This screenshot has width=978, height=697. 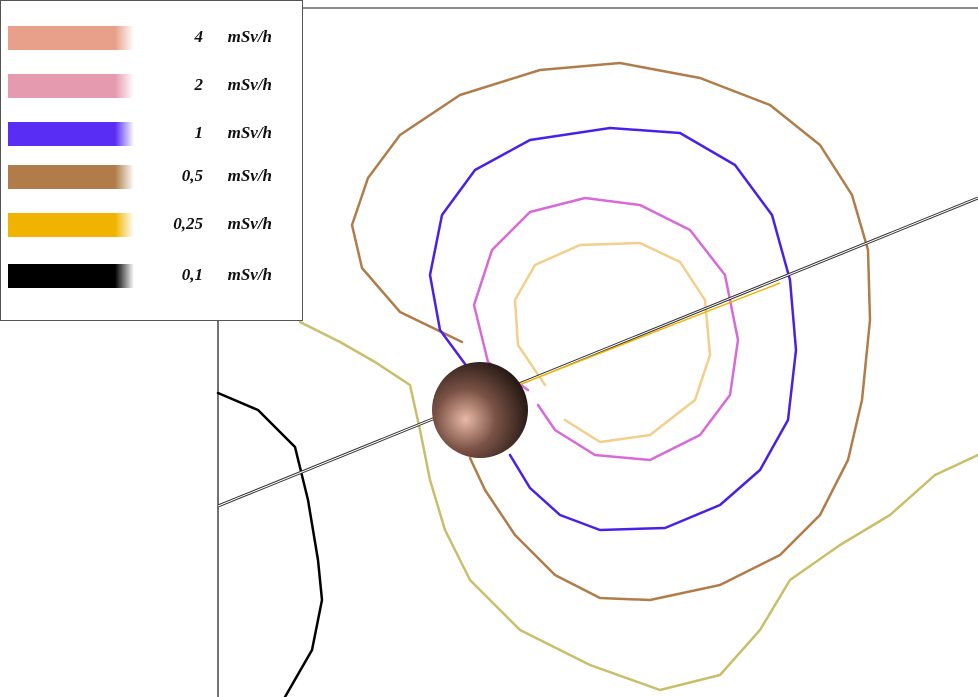 What do you see at coordinates (199, 36) in the screenshot?
I see `legend-value: 4` at bounding box center [199, 36].